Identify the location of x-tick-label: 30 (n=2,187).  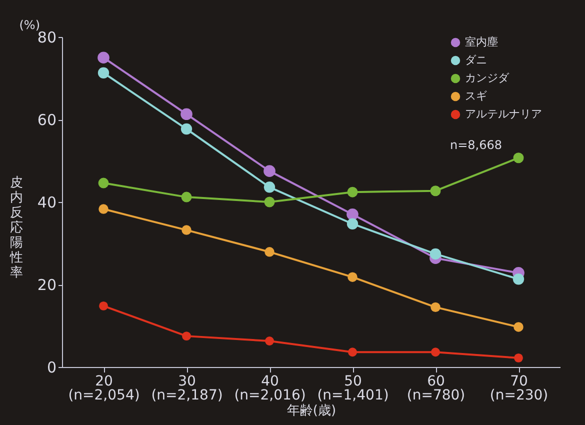
(187, 389).